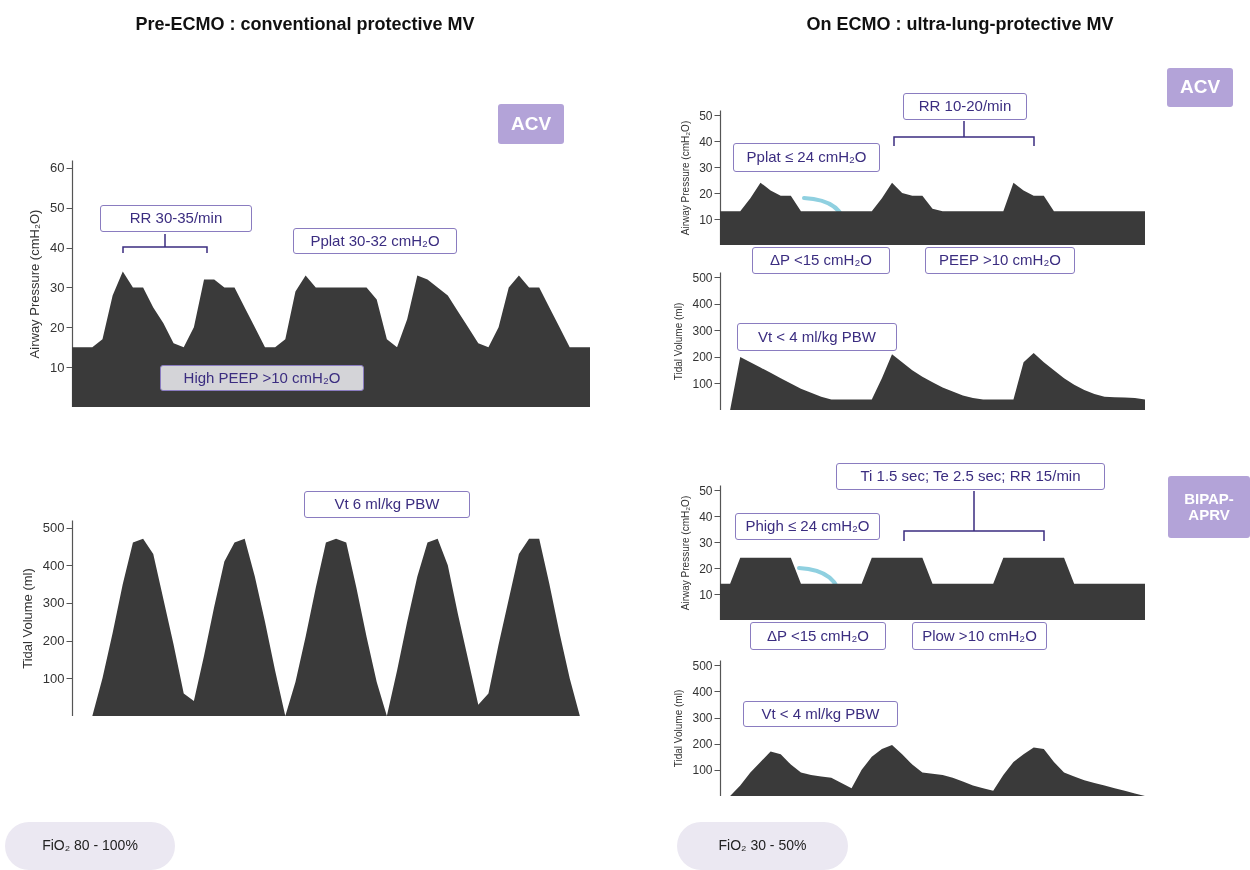  I want to click on chart-title: On ECMO : ultra-lung-protective MV, so click(960, 24).